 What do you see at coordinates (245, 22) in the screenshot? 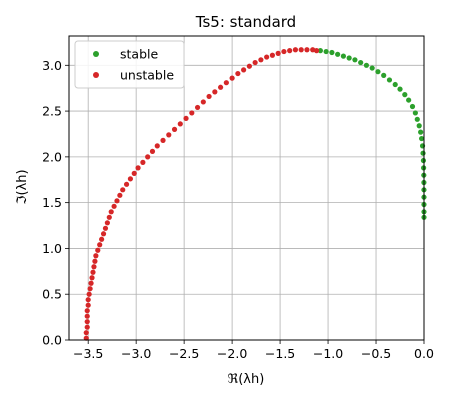
I see `chart-title: Ts5: standard` at bounding box center [245, 22].